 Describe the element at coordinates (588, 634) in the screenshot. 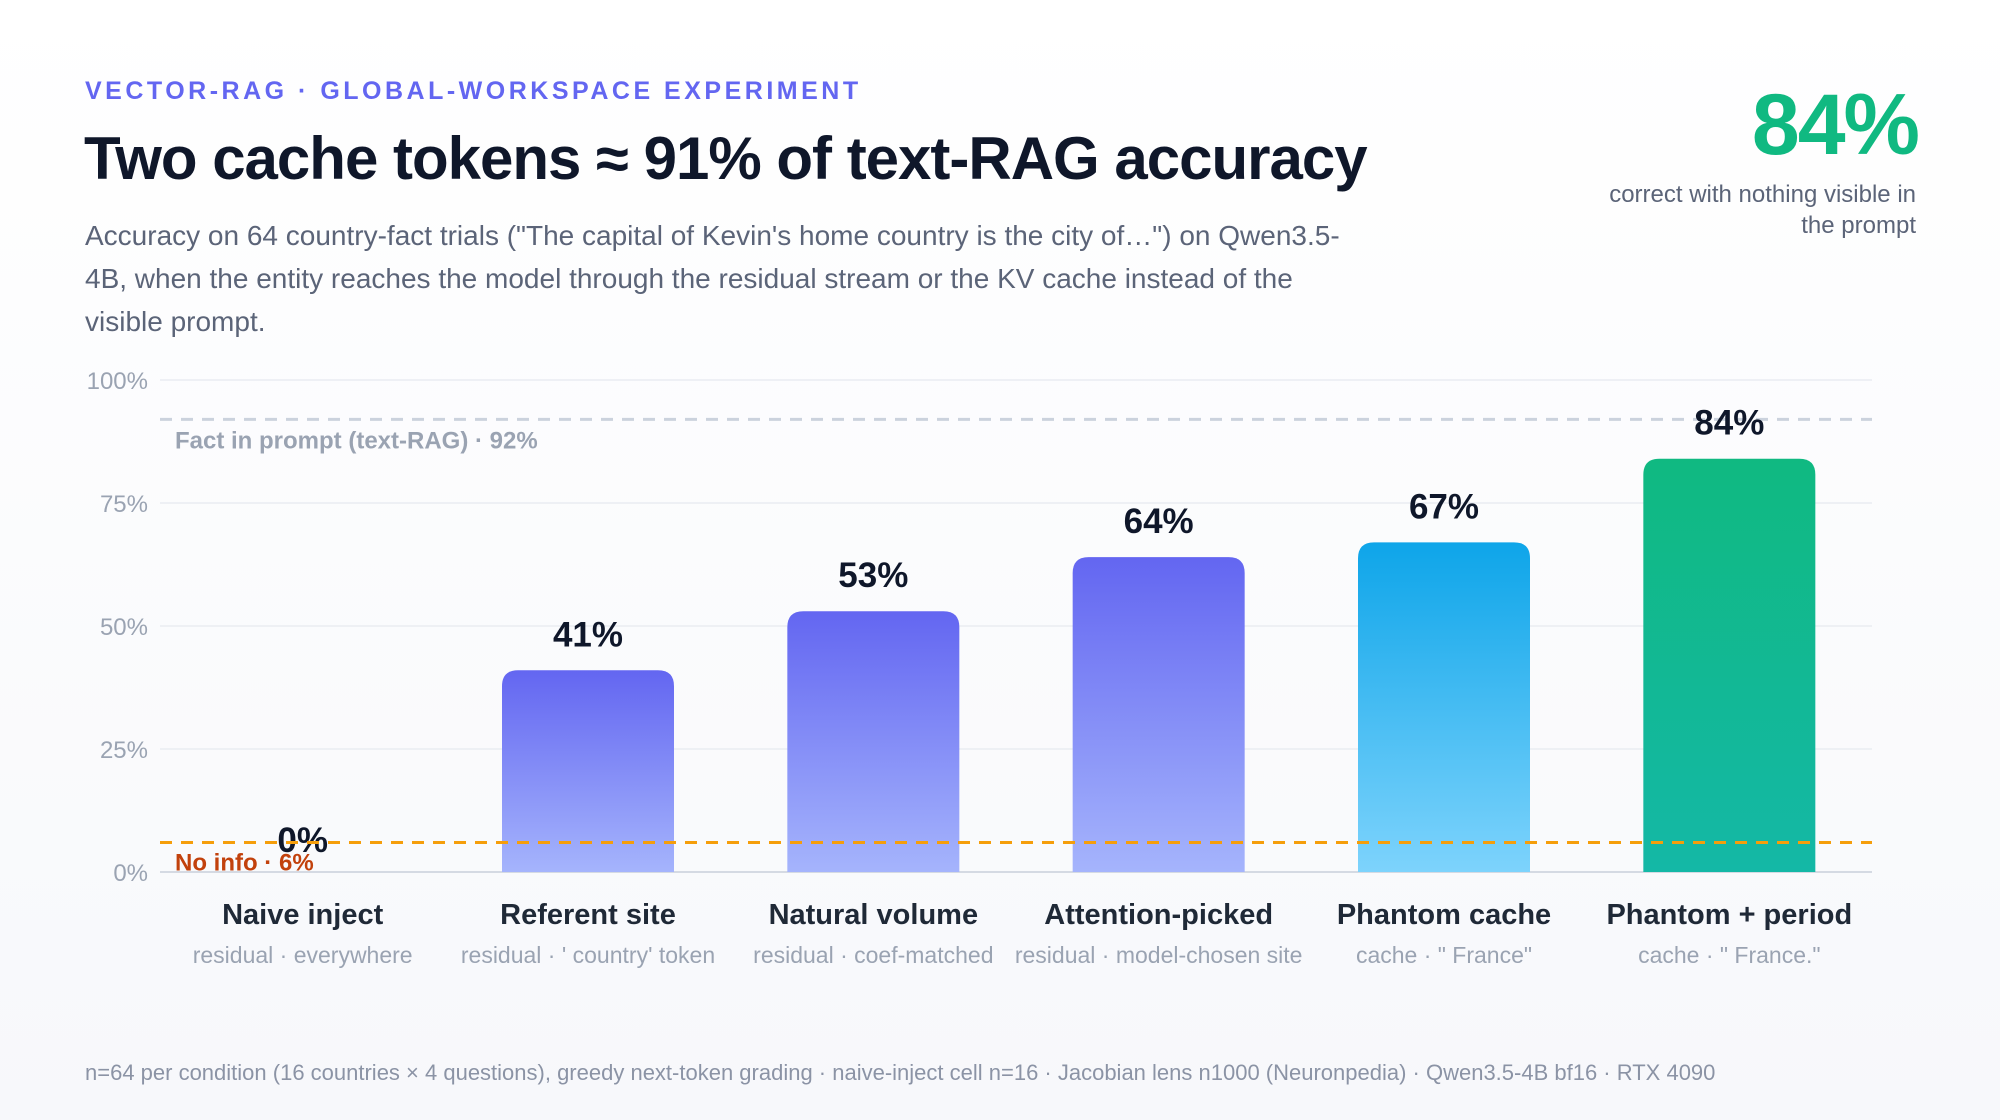

I see `value-label: 41%` at that location.